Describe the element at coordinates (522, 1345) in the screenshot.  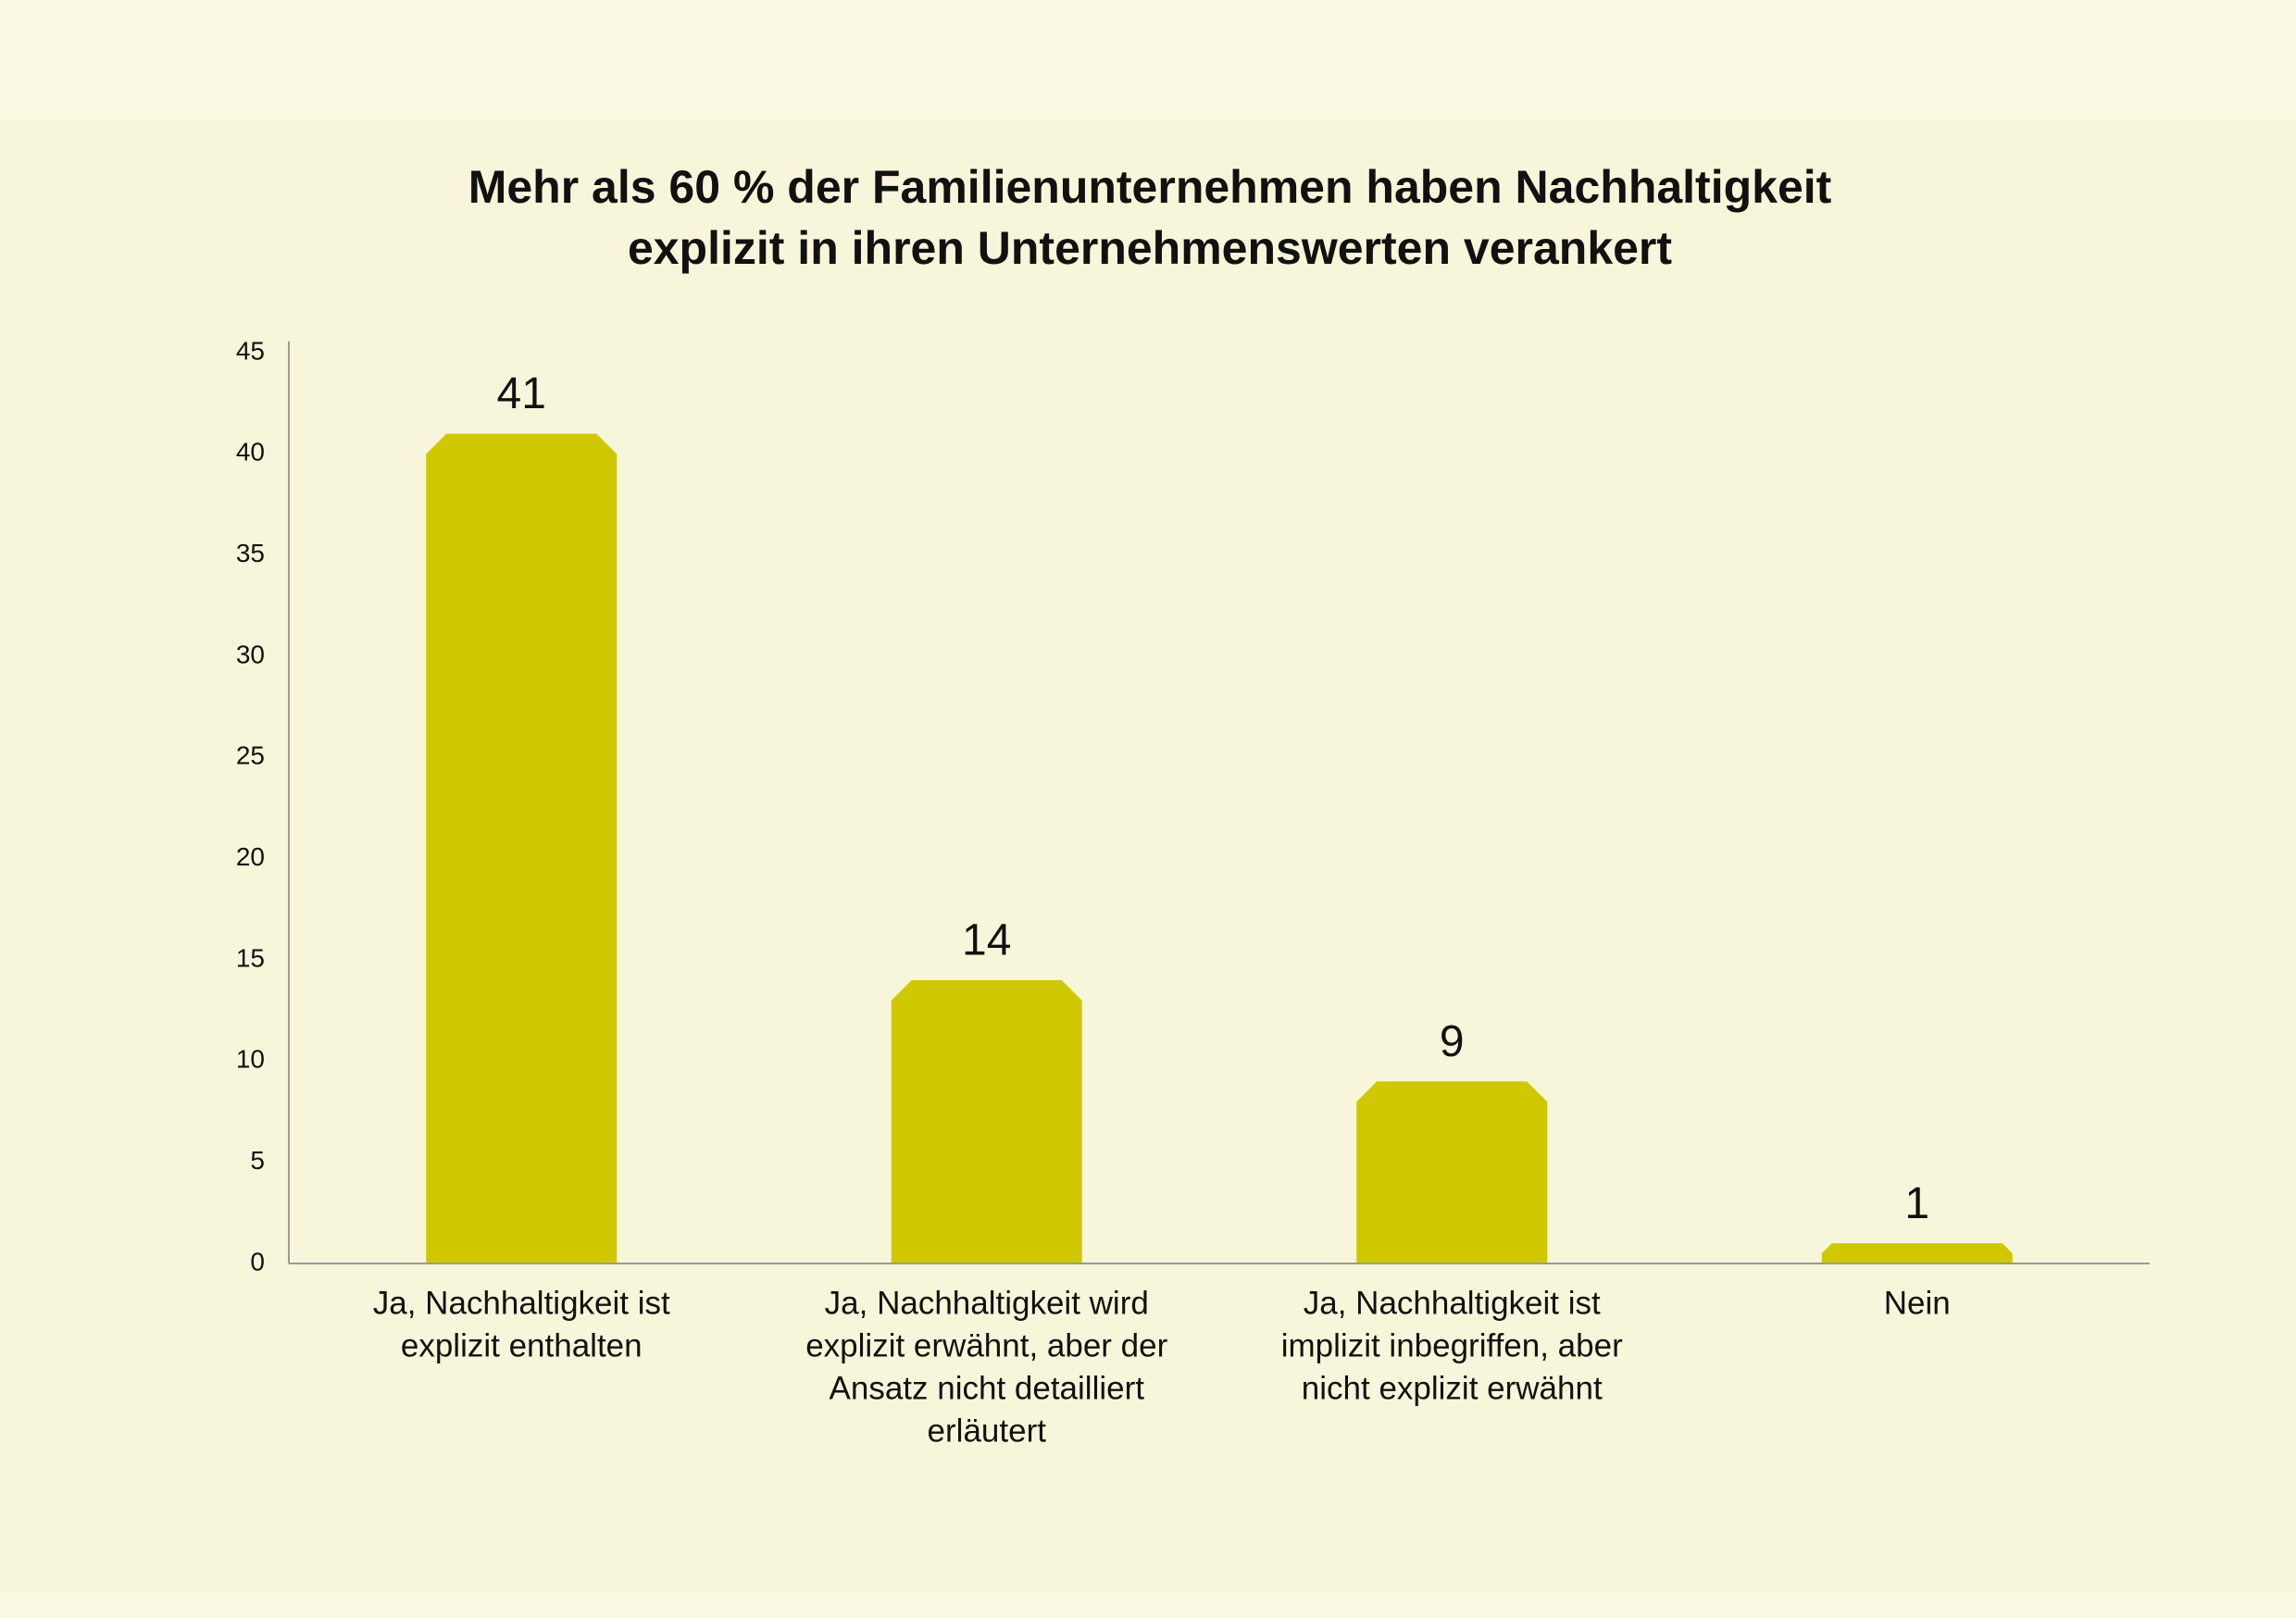
I see `x-tick-label: explizit enthalten` at that location.